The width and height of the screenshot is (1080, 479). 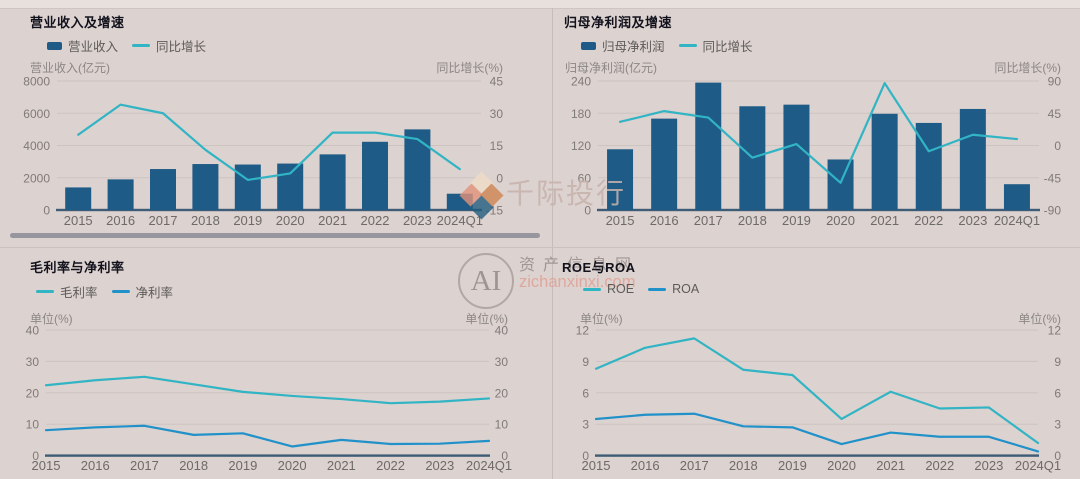 I want to click on top-strip, so click(x=540, y=4).